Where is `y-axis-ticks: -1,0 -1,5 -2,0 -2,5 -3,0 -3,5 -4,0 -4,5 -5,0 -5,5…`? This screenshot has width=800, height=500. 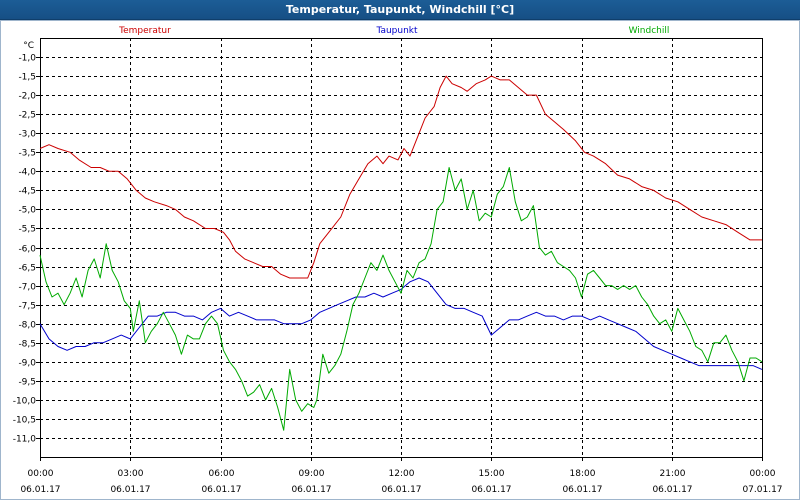 y-axis-ticks: -1,0 -1,5 -2,0 -2,5 -3,0 -3,5 -4,0 -4,5 -5,0 -5,5… is located at coordinates (26, 249).